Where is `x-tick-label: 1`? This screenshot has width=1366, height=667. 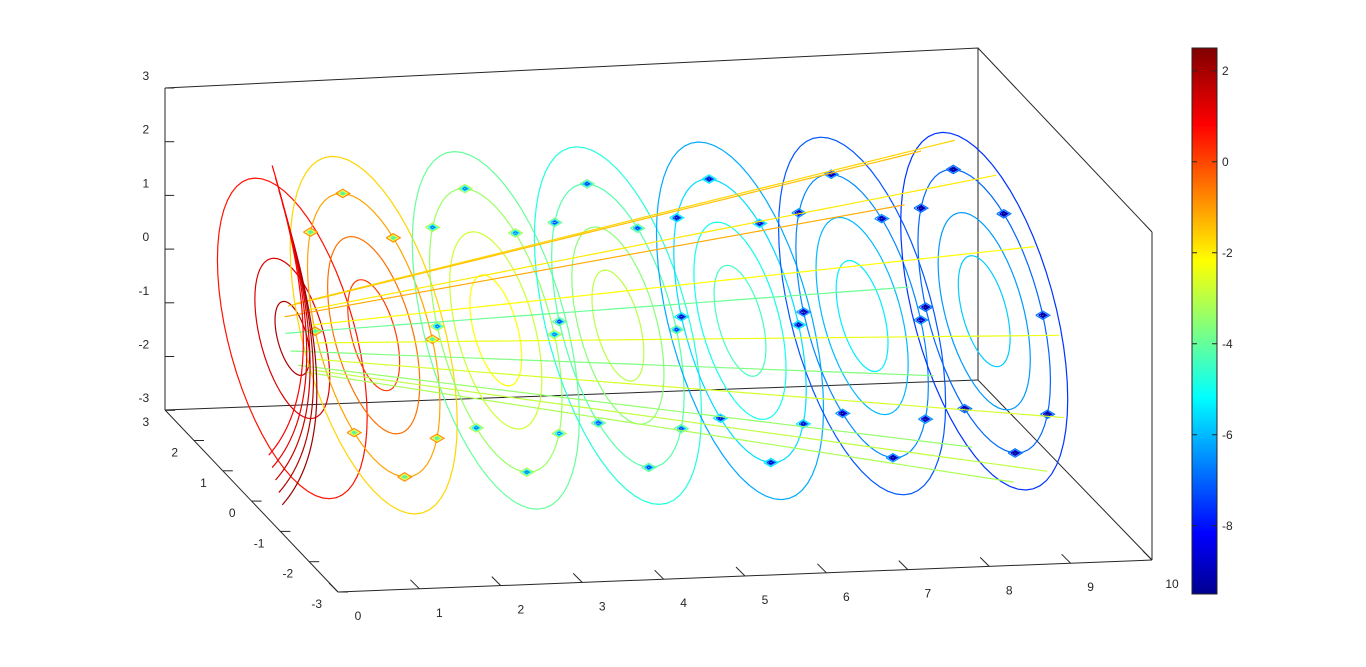
x-tick-label: 1 is located at coordinates (439, 613).